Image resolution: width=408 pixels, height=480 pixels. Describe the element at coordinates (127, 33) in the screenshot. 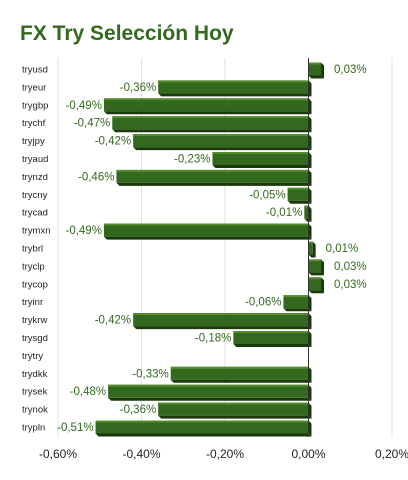

I see `chart-title: FX Try Selección Hoy` at that location.